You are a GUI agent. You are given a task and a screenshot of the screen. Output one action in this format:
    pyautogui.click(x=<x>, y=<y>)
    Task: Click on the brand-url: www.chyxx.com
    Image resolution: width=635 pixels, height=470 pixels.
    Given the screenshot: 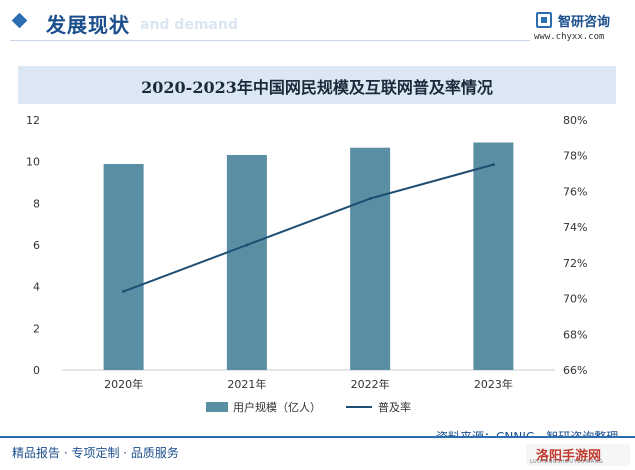 What is the action you would take?
    pyautogui.click(x=569, y=37)
    